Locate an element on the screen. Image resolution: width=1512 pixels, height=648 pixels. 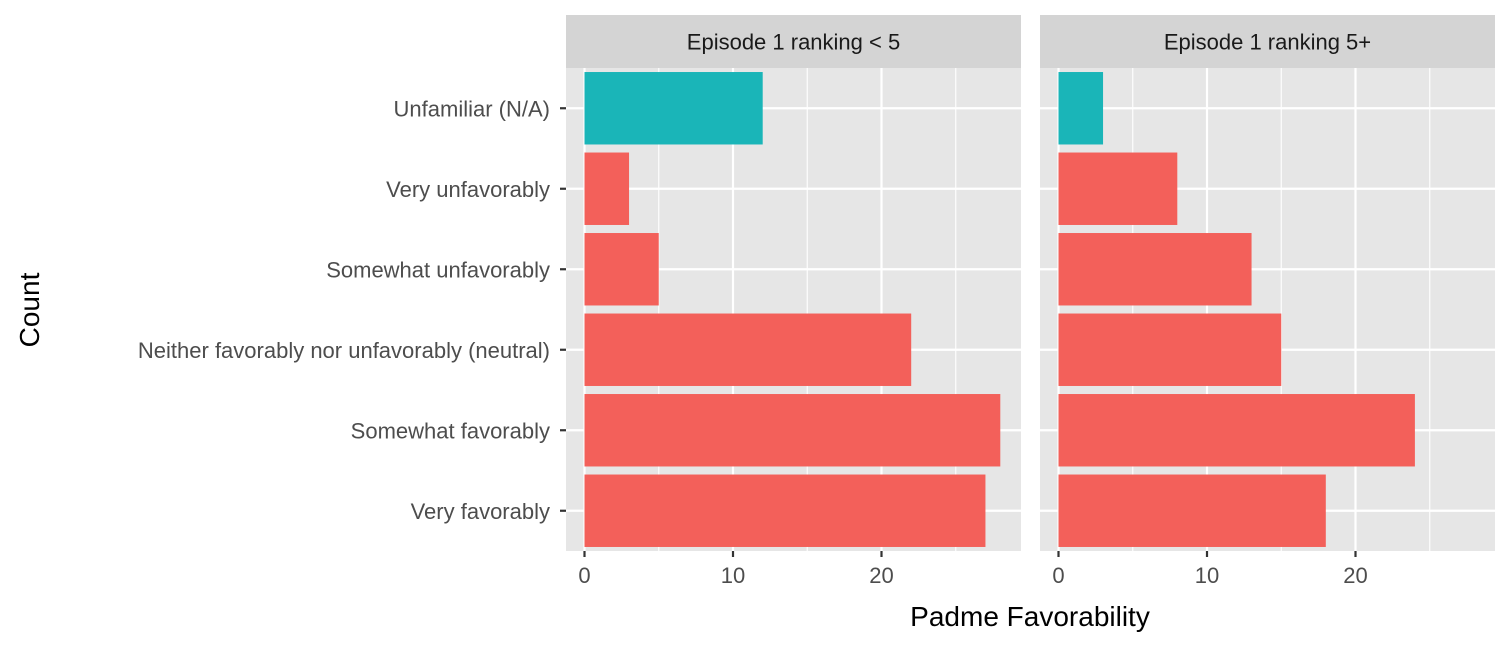
y-tick-label: Somewhat unfavorably is located at coordinates (438, 269).